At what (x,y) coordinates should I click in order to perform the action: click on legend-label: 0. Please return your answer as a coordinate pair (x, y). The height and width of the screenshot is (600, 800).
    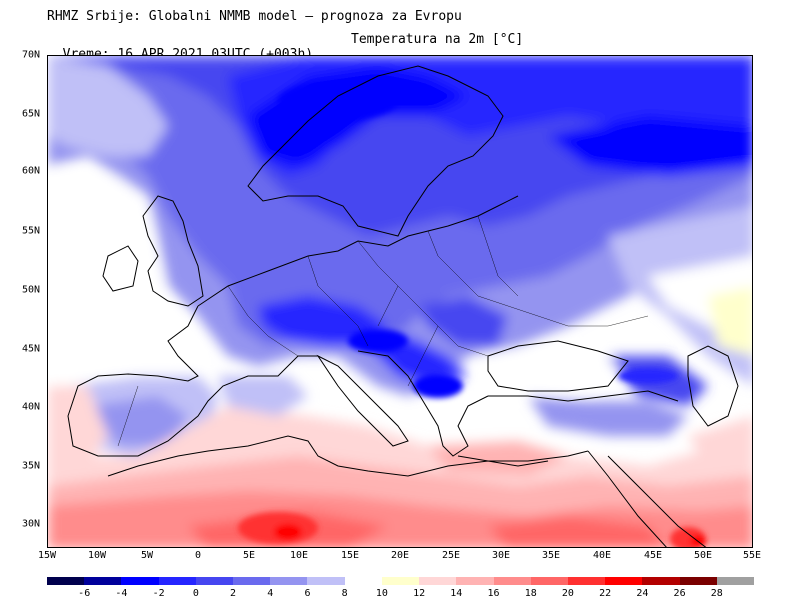
    Looking at the image, I should click on (195, 593).